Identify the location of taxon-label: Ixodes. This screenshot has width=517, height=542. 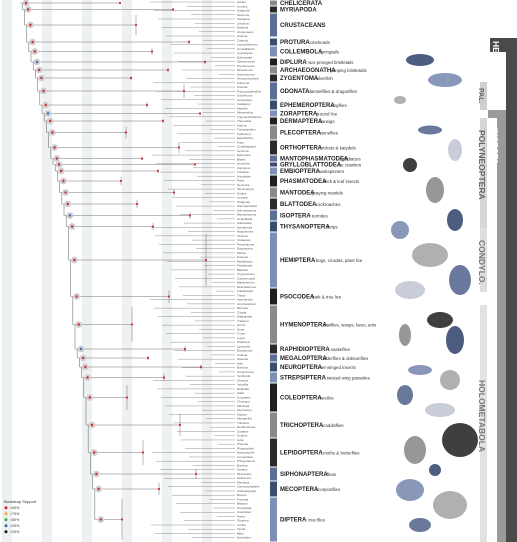
(241, 2).